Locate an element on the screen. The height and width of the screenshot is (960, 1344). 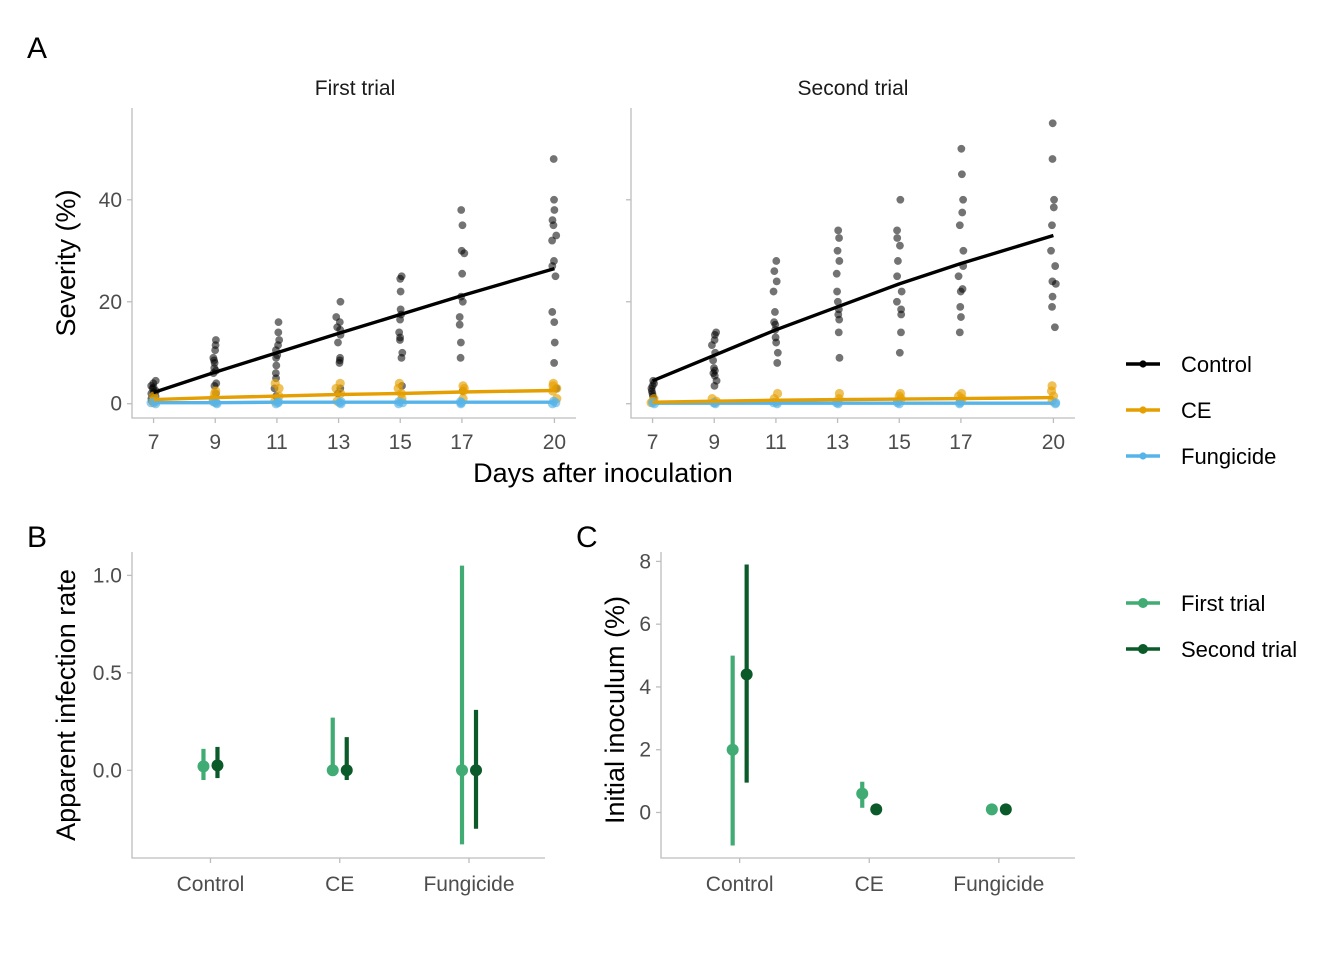
second-trial-ce-fit-line is located at coordinates (853, 399).